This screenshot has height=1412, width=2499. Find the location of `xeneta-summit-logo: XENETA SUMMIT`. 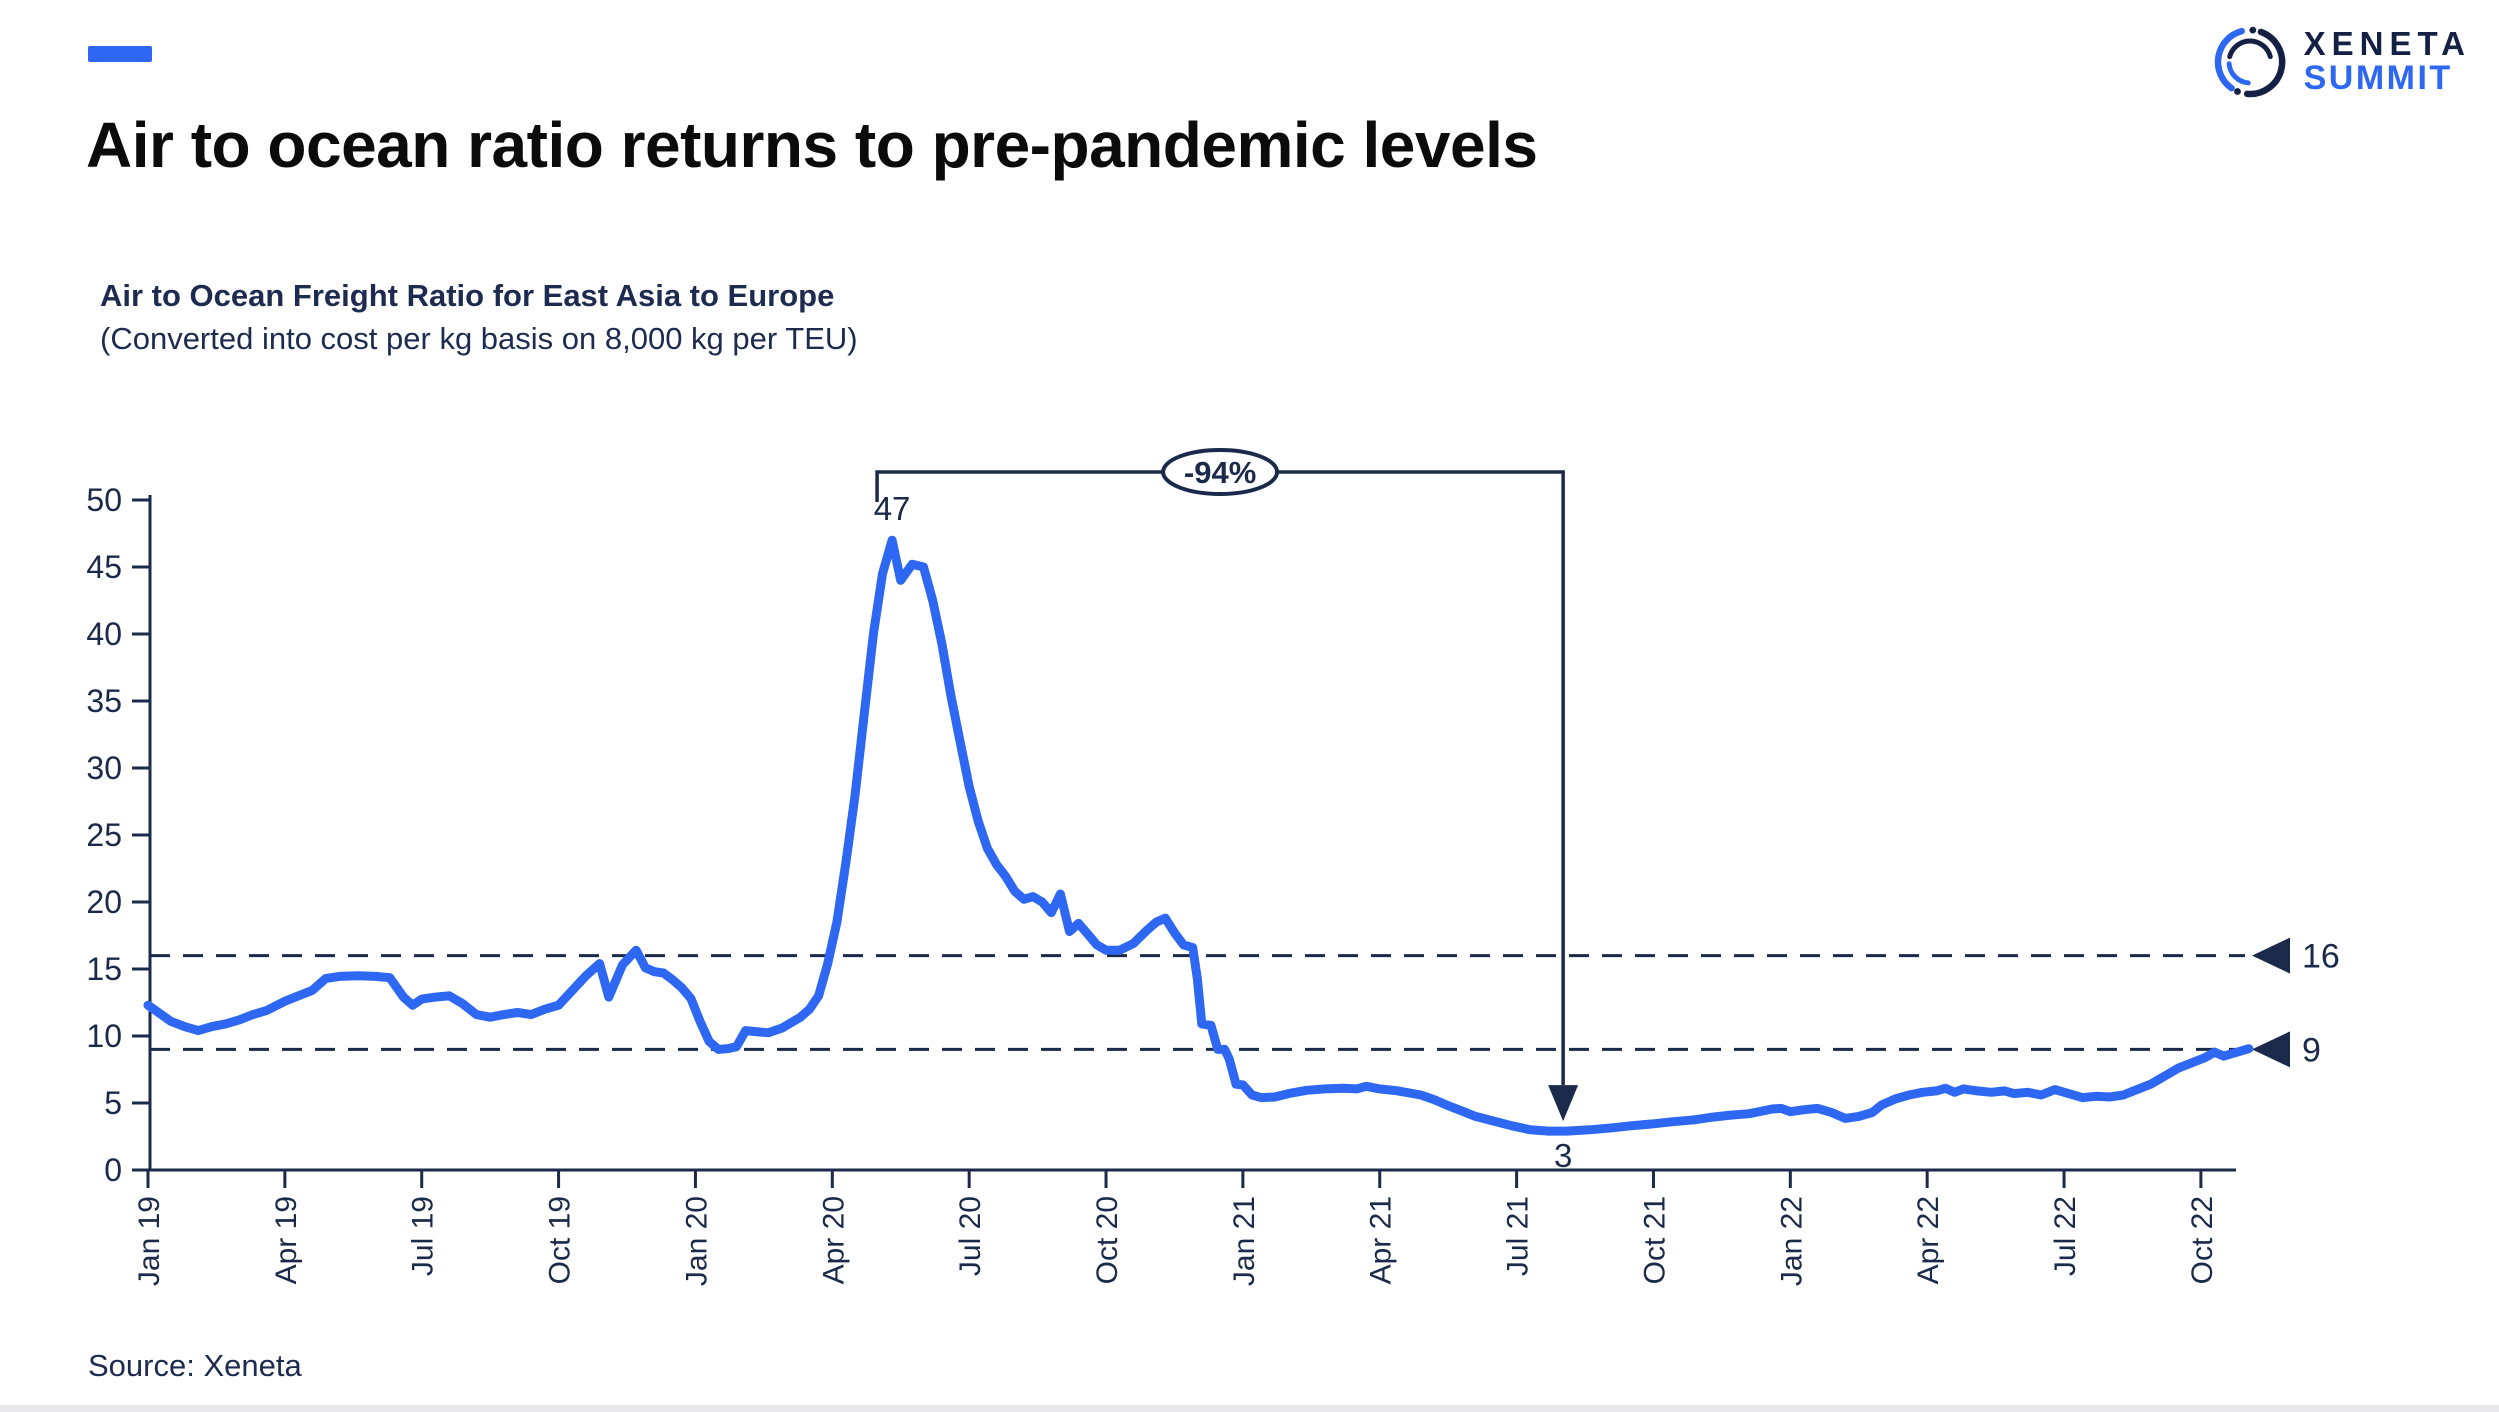

xeneta-summit-logo: XENETA SUMMIT is located at coordinates (2340, 62).